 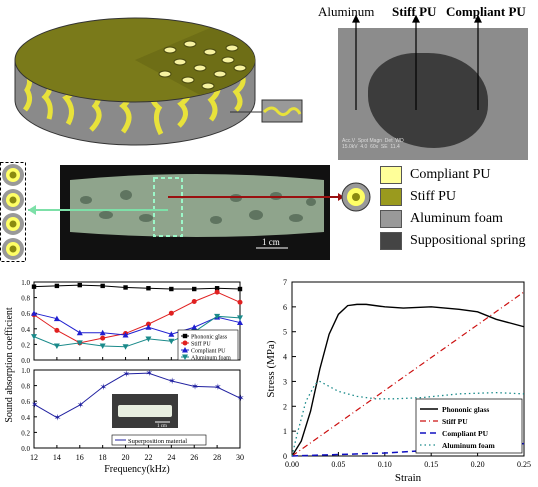 What do you see at coordinates (137, 469) in the screenshot?
I see `x-axis-label: Frequency(kHz)` at bounding box center [137, 469].